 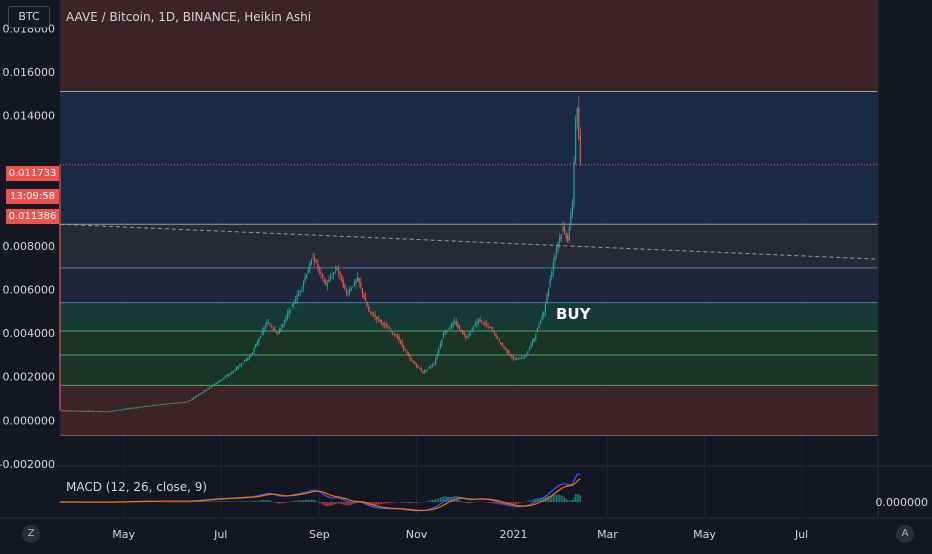 I want to click on x-tick-label: 2021, so click(x=514, y=534).